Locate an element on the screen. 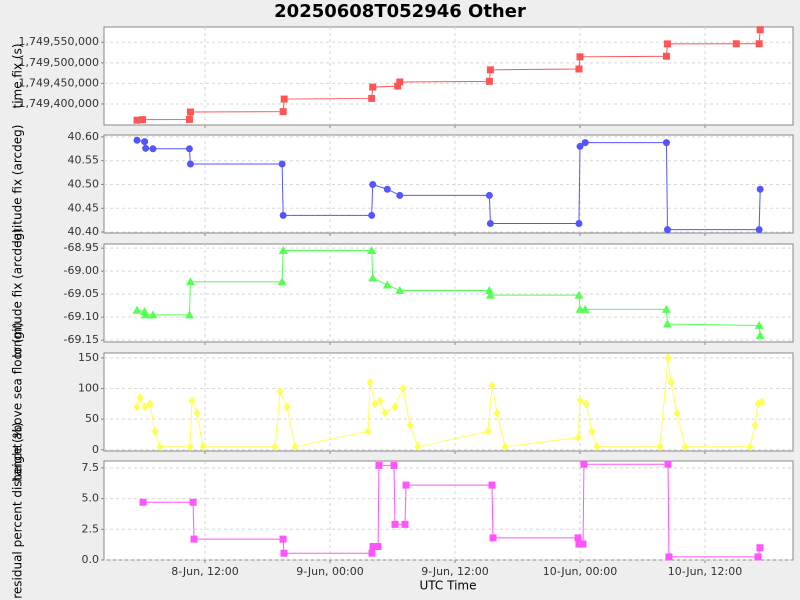 This screenshot has width=800, height=600. y-tick-label: -69.15 is located at coordinates (81, 339).